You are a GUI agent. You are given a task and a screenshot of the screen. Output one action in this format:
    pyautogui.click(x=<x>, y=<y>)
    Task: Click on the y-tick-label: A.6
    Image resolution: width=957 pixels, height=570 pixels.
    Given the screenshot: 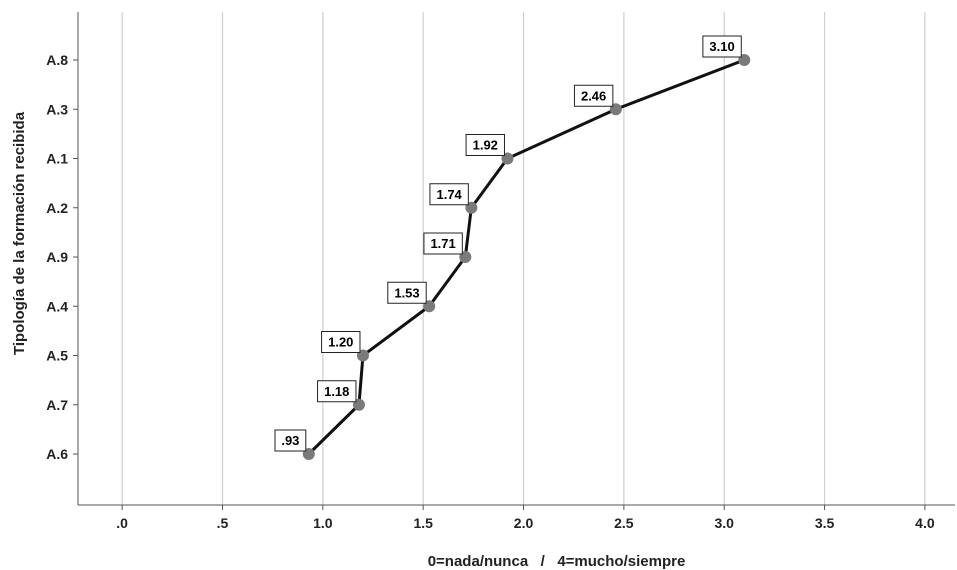 What is the action you would take?
    pyautogui.click(x=57, y=454)
    